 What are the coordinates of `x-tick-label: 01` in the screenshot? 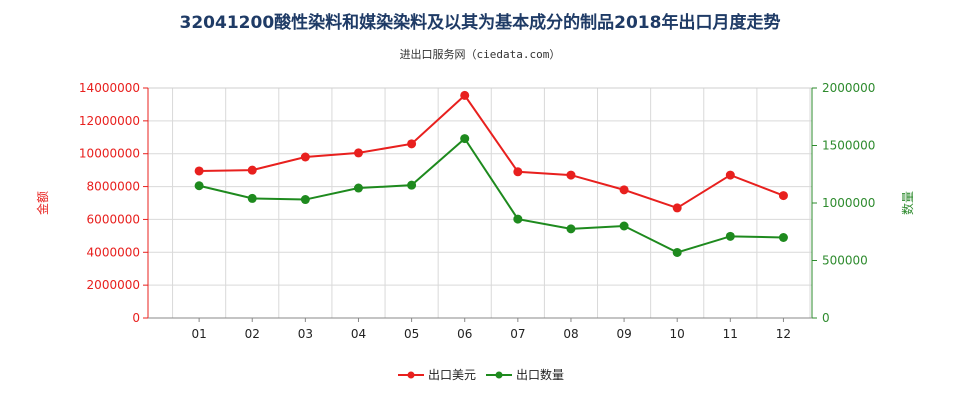 It's located at (198, 334).